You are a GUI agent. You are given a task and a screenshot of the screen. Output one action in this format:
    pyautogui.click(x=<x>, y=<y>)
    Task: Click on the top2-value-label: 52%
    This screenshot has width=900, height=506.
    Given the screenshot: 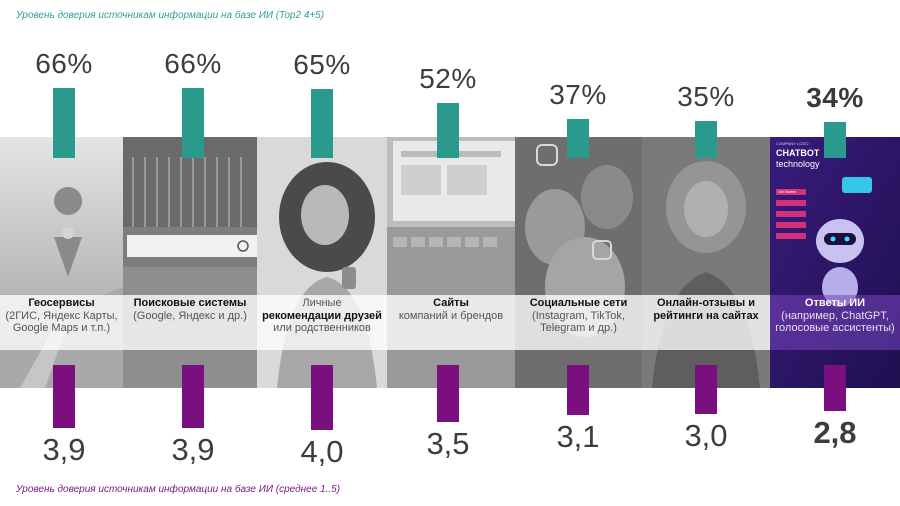 What is the action you would take?
    pyautogui.click(x=448, y=78)
    